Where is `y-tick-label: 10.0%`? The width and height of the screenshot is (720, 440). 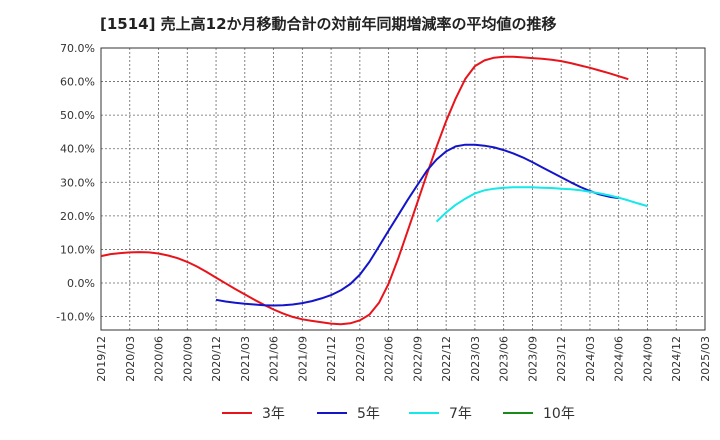
y-tick-label: 10.0% is located at coordinates (77, 249).